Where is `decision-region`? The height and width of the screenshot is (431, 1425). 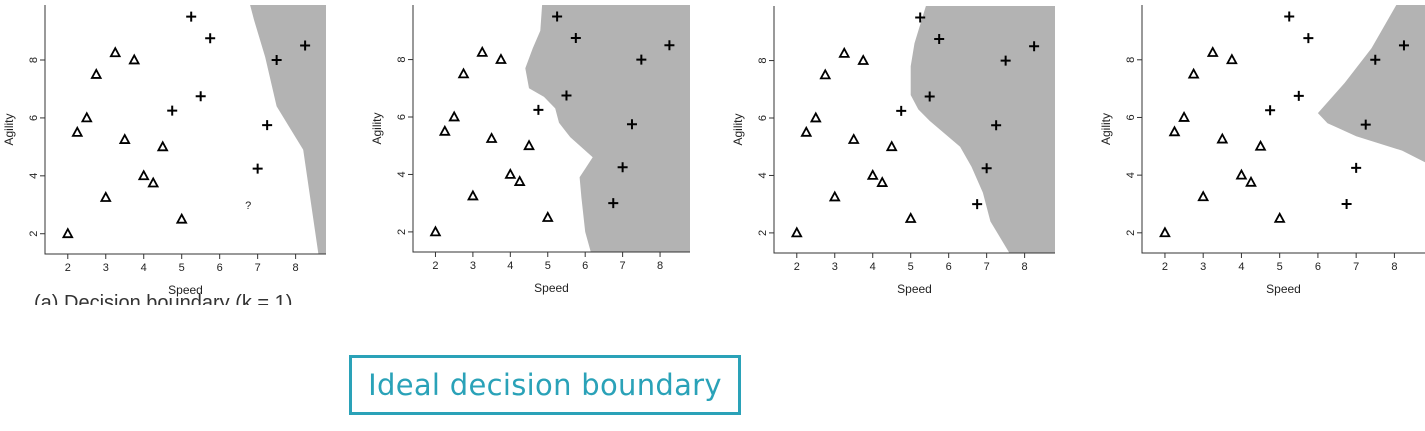
decision-region is located at coordinates (221, 129).